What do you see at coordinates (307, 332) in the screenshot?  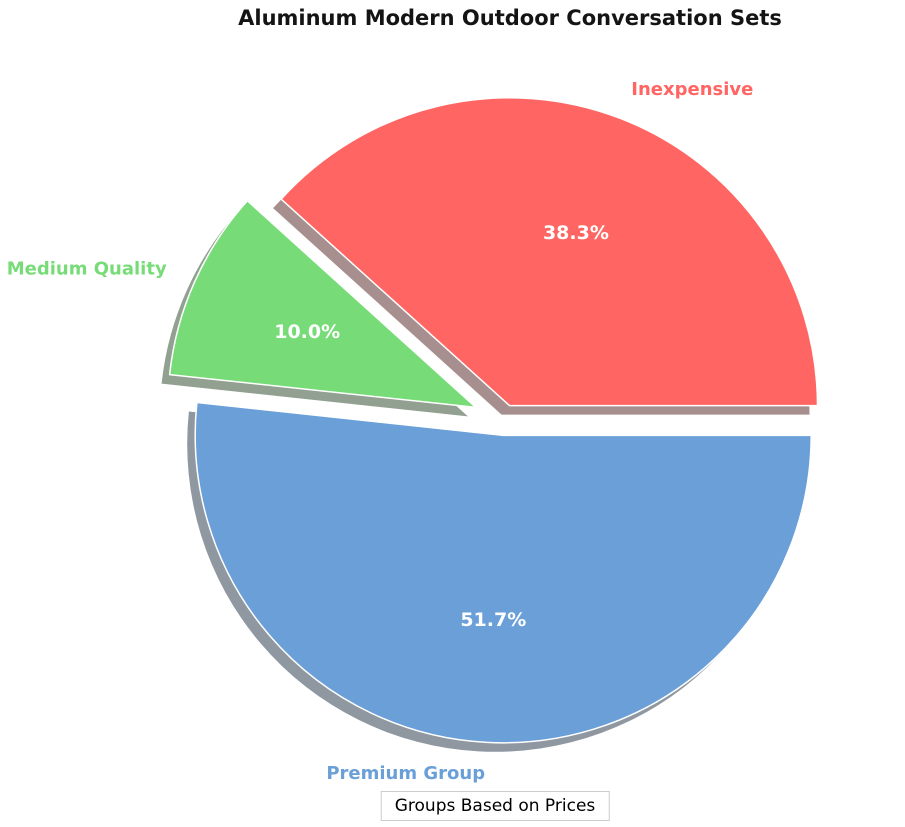 I see `slice-pct-medium-quality: 10.0%` at bounding box center [307, 332].